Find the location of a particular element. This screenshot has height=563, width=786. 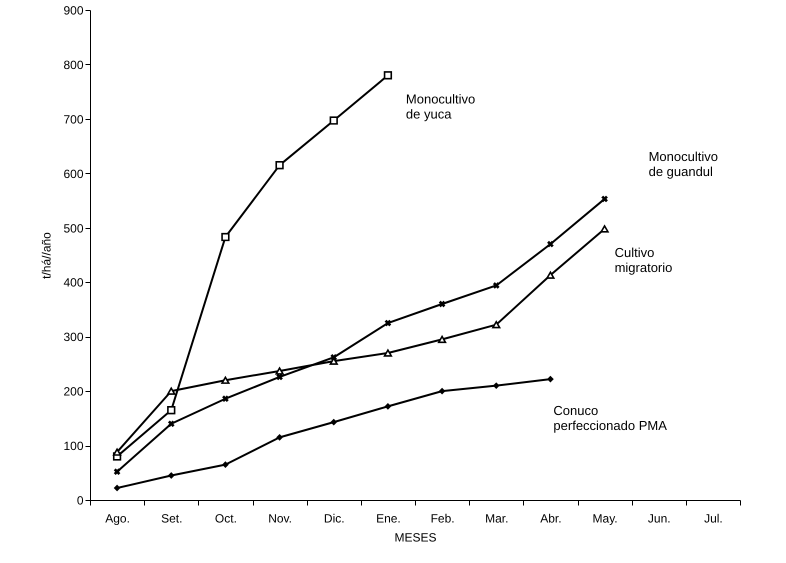

y-tick-label: 700 is located at coordinates (73, 119).